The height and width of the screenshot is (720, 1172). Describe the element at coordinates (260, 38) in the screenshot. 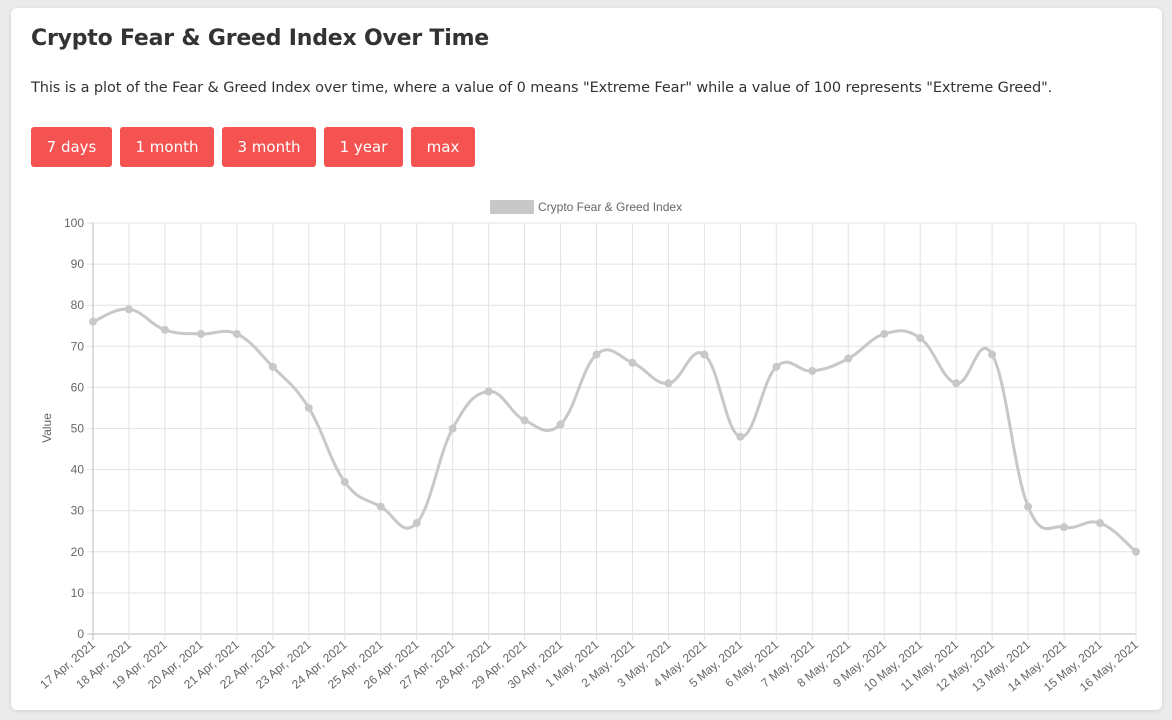

I see `page-title: Crypto Fear & Greed Index Over Time` at that location.